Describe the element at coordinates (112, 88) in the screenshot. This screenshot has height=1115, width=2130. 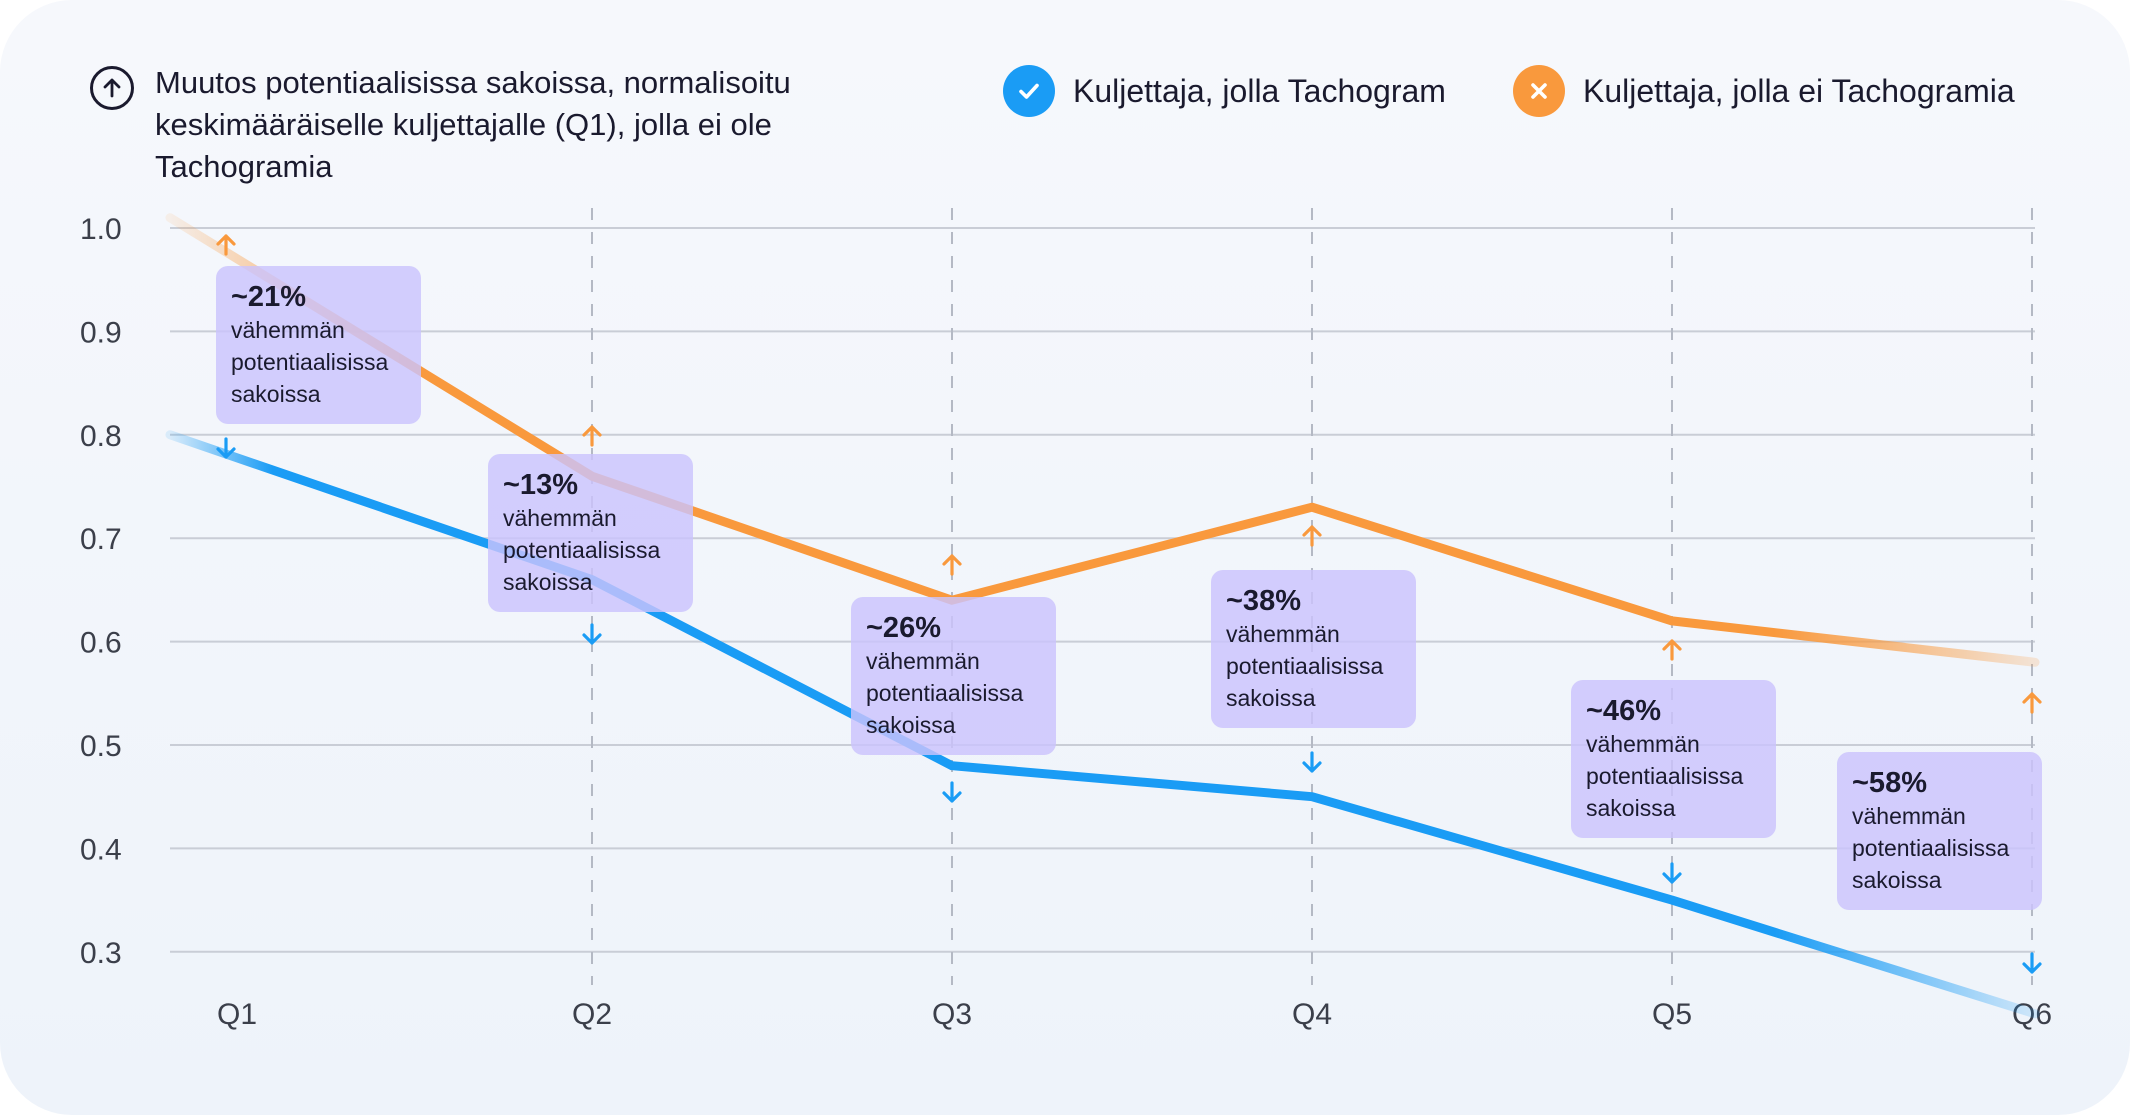
I see `arrow-up-circle-icon` at that location.